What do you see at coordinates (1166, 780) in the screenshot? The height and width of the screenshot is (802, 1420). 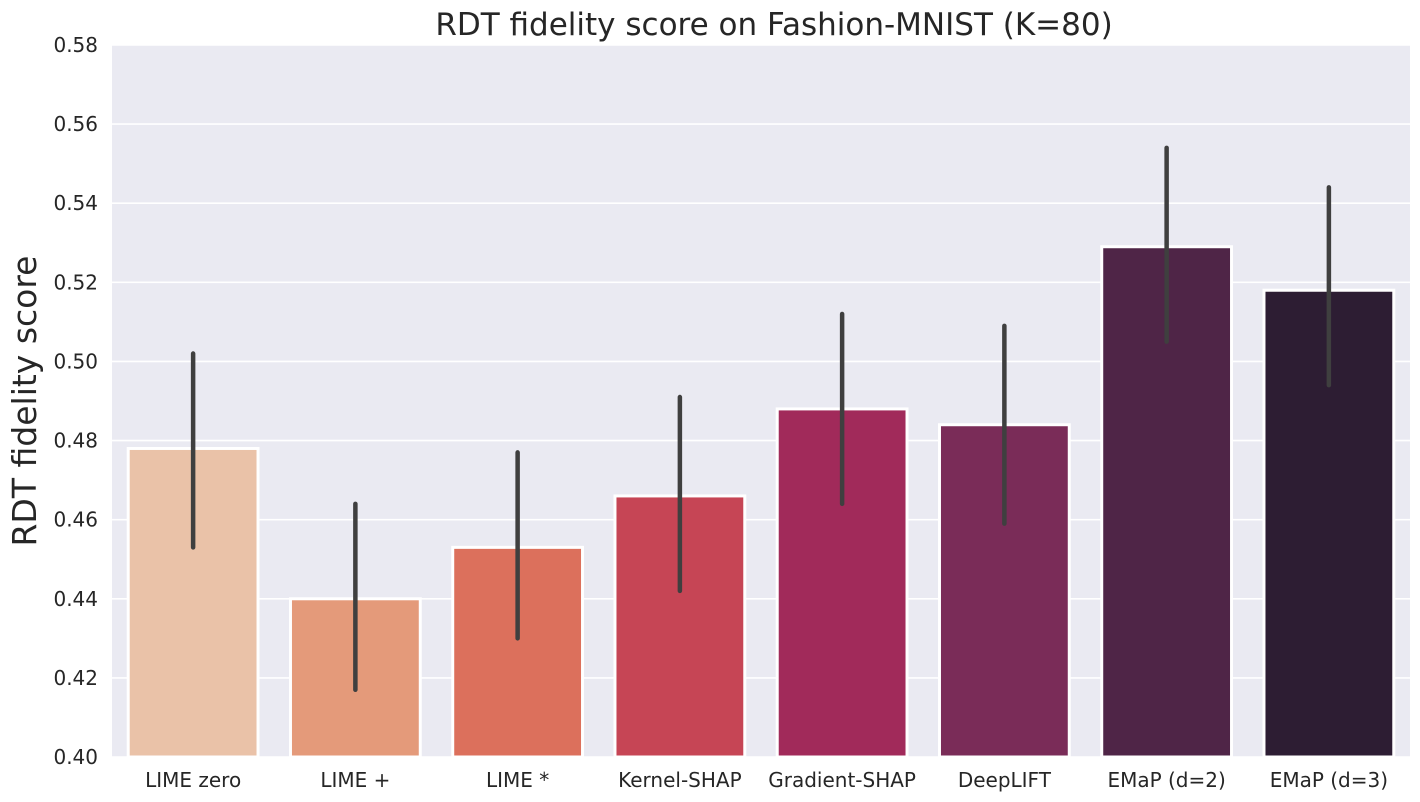 I see `x-tick-label: EMaP (d=2)` at bounding box center [1166, 780].